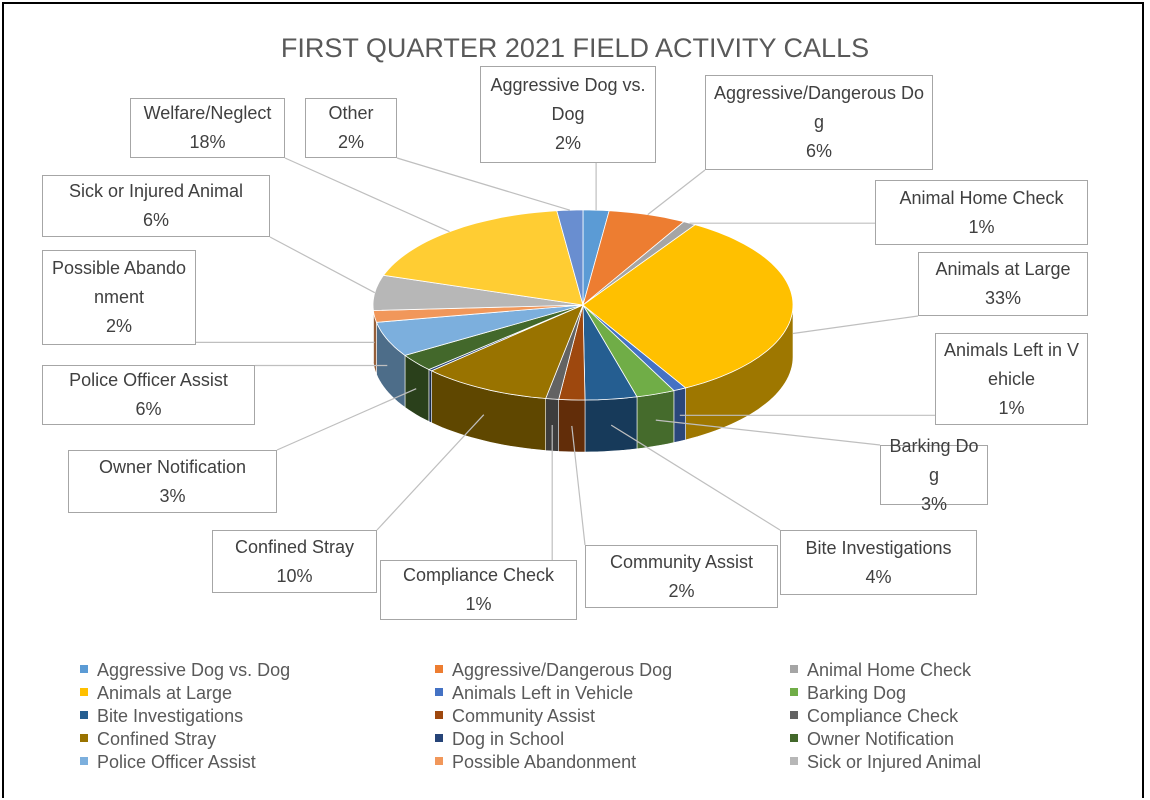 The width and height of the screenshot is (1150, 800). Describe the element at coordinates (351, 113) in the screenshot. I see `data-label-name: Other` at that location.